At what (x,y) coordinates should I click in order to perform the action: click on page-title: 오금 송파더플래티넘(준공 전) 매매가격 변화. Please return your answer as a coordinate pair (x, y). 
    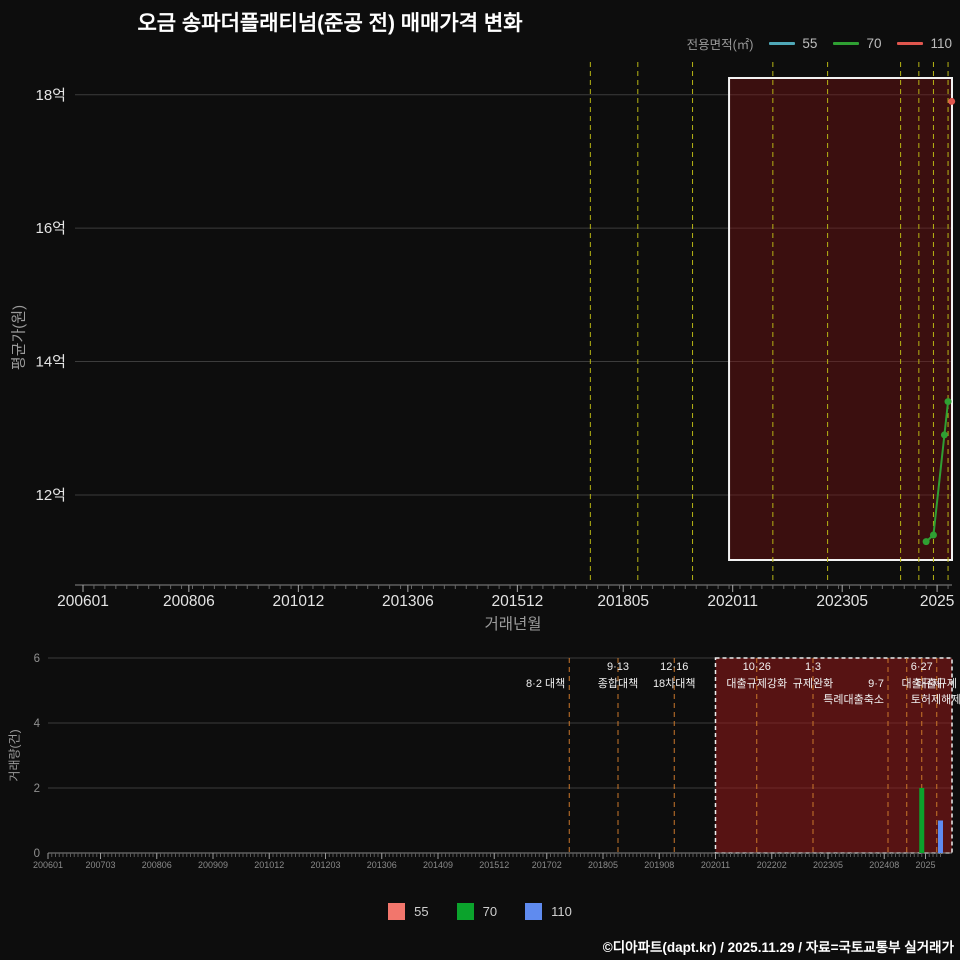
    Looking at the image, I should click on (330, 23).